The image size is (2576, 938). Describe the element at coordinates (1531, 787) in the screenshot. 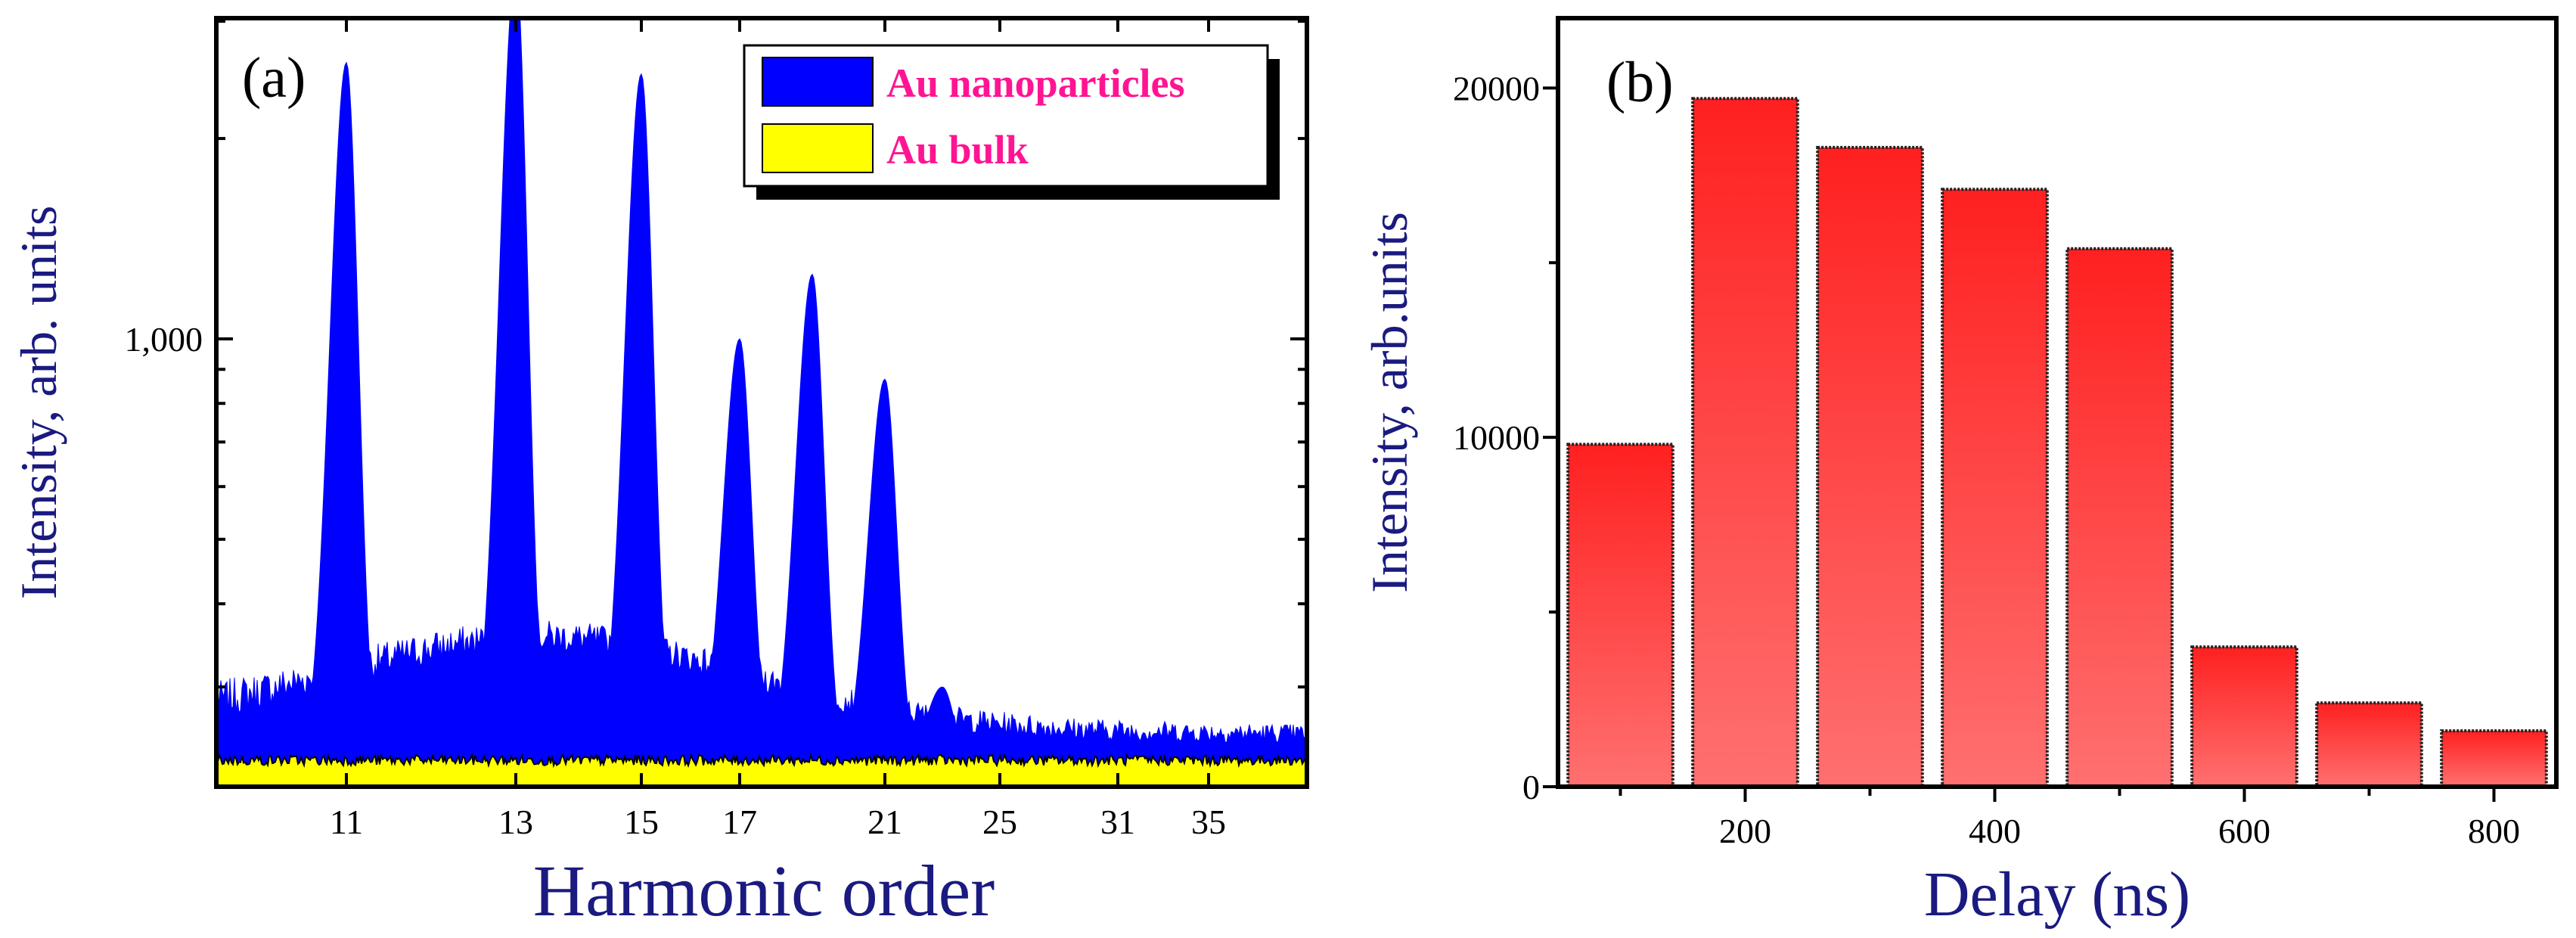

I see `y-tick-label-b: 0` at that location.